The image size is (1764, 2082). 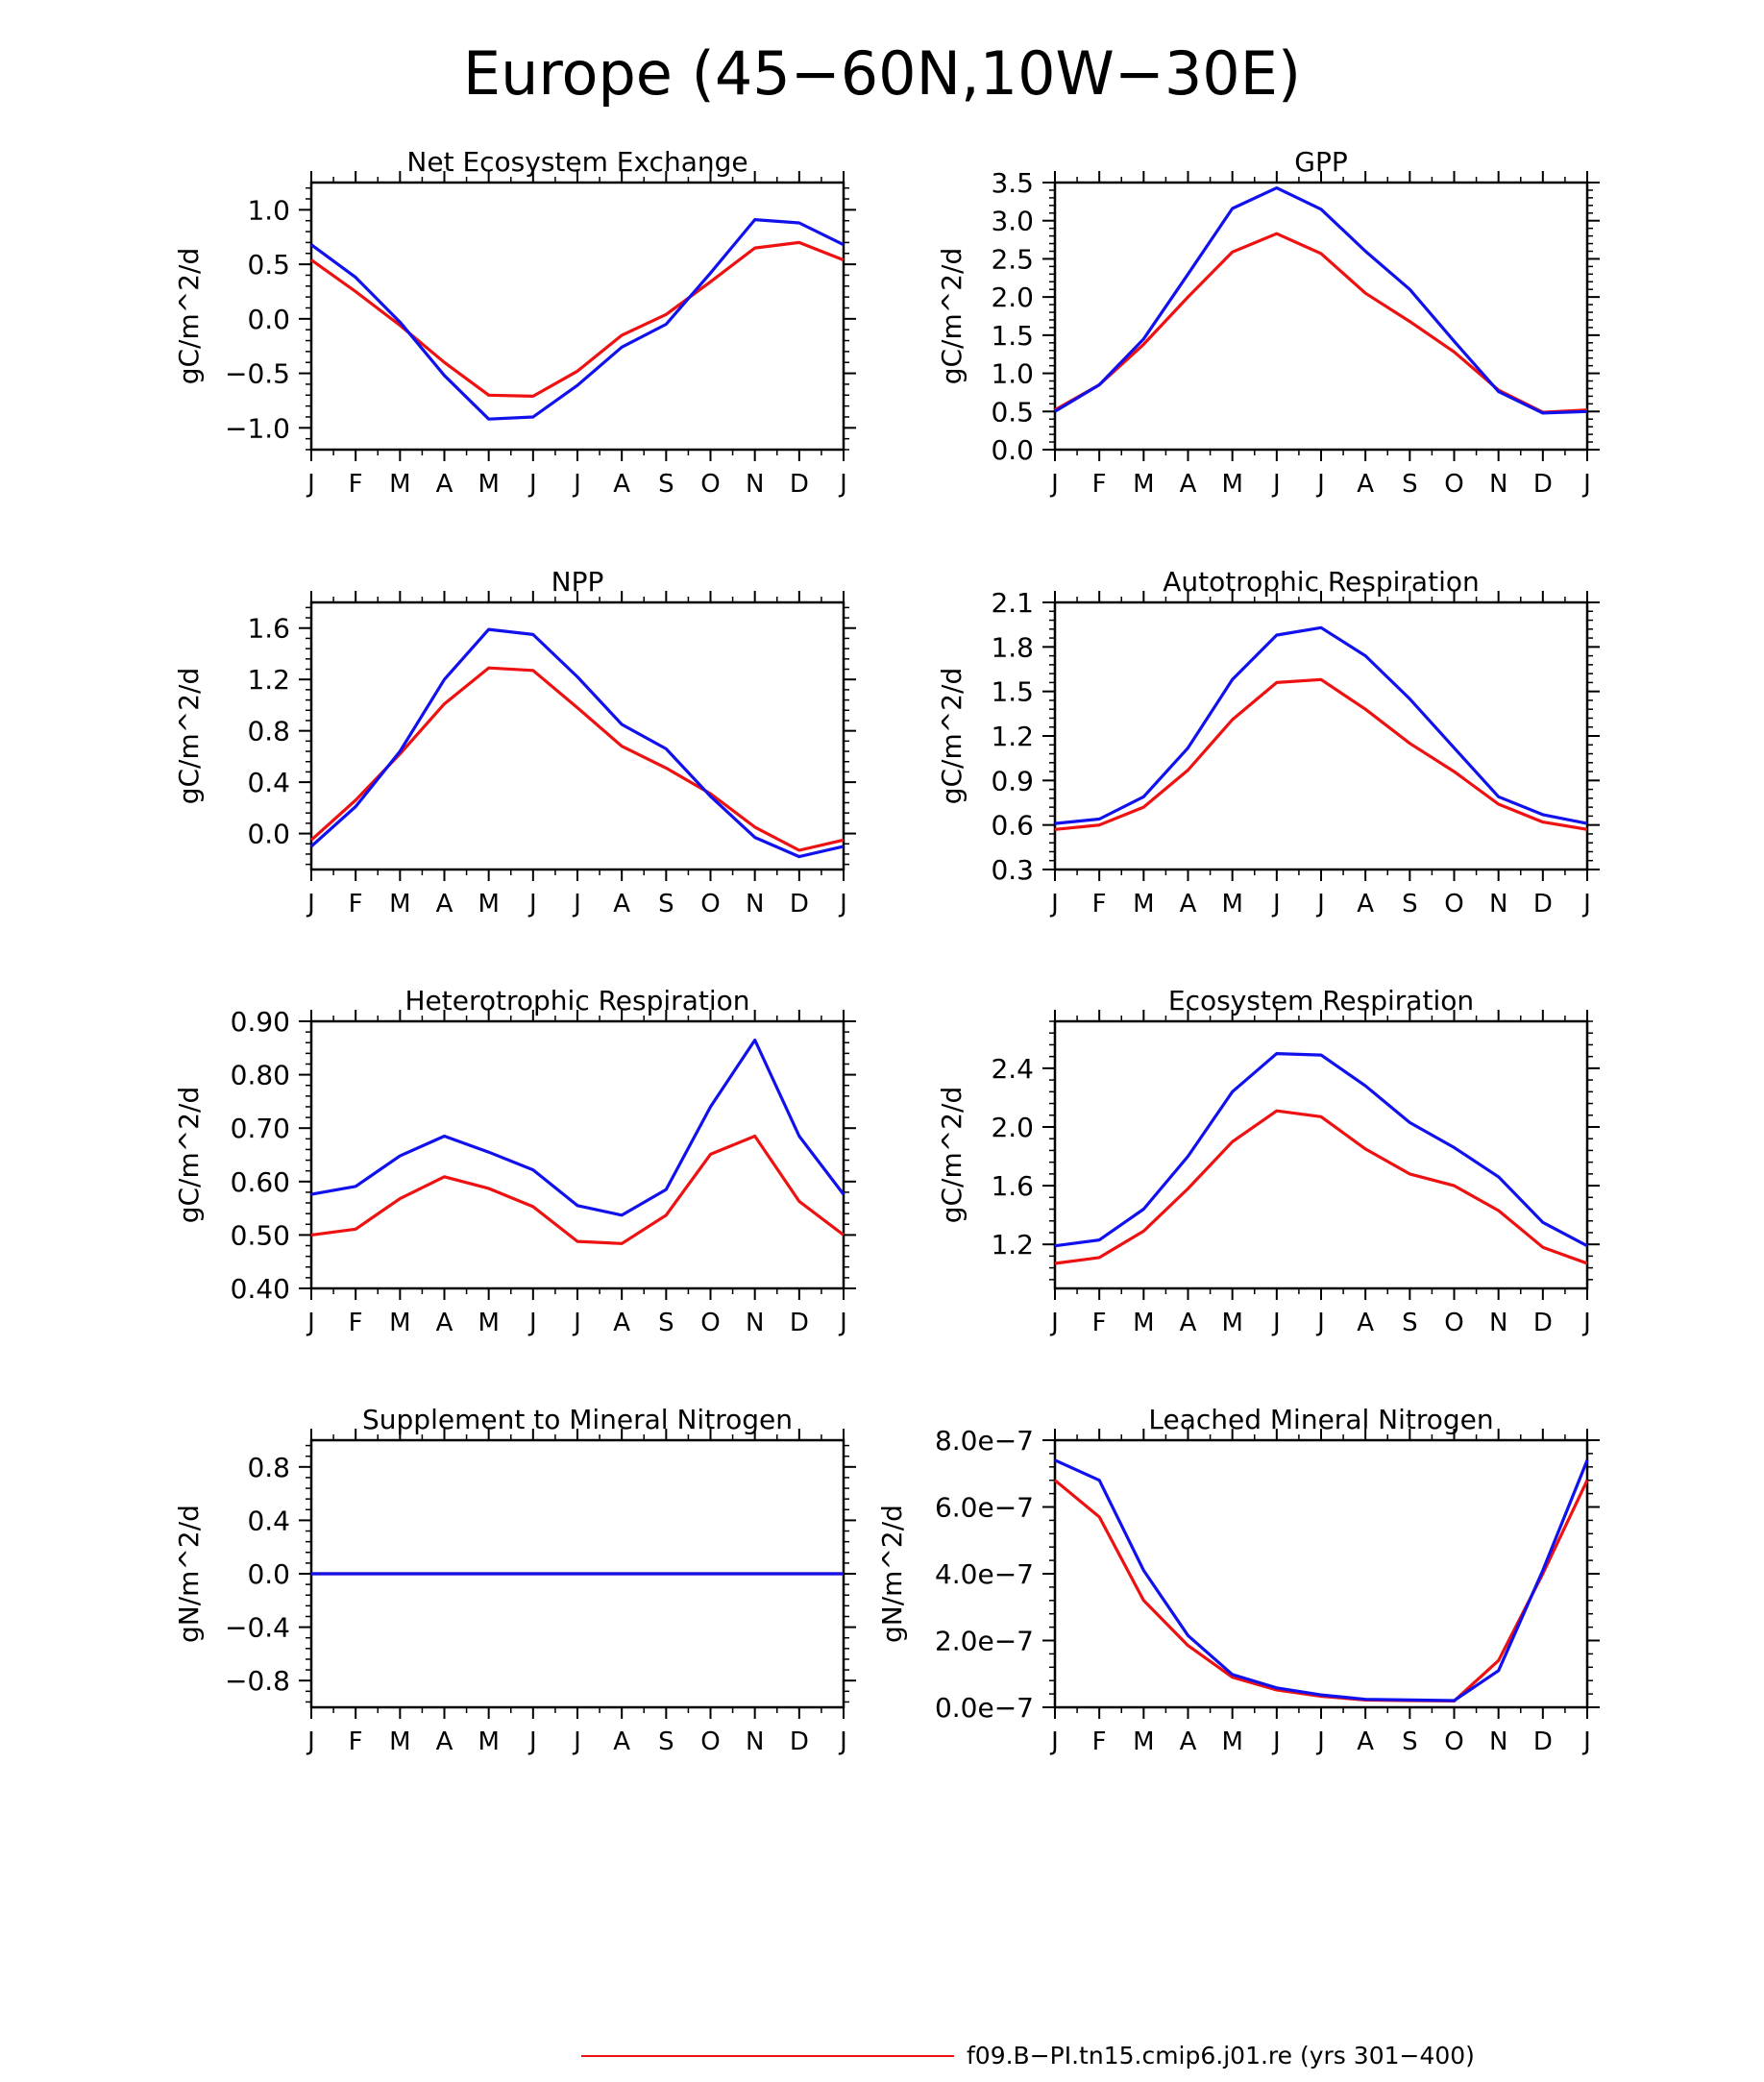 What do you see at coordinates (257, 1681) in the screenshot?
I see `y-tick-label: −0.8` at bounding box center [257, 1681].